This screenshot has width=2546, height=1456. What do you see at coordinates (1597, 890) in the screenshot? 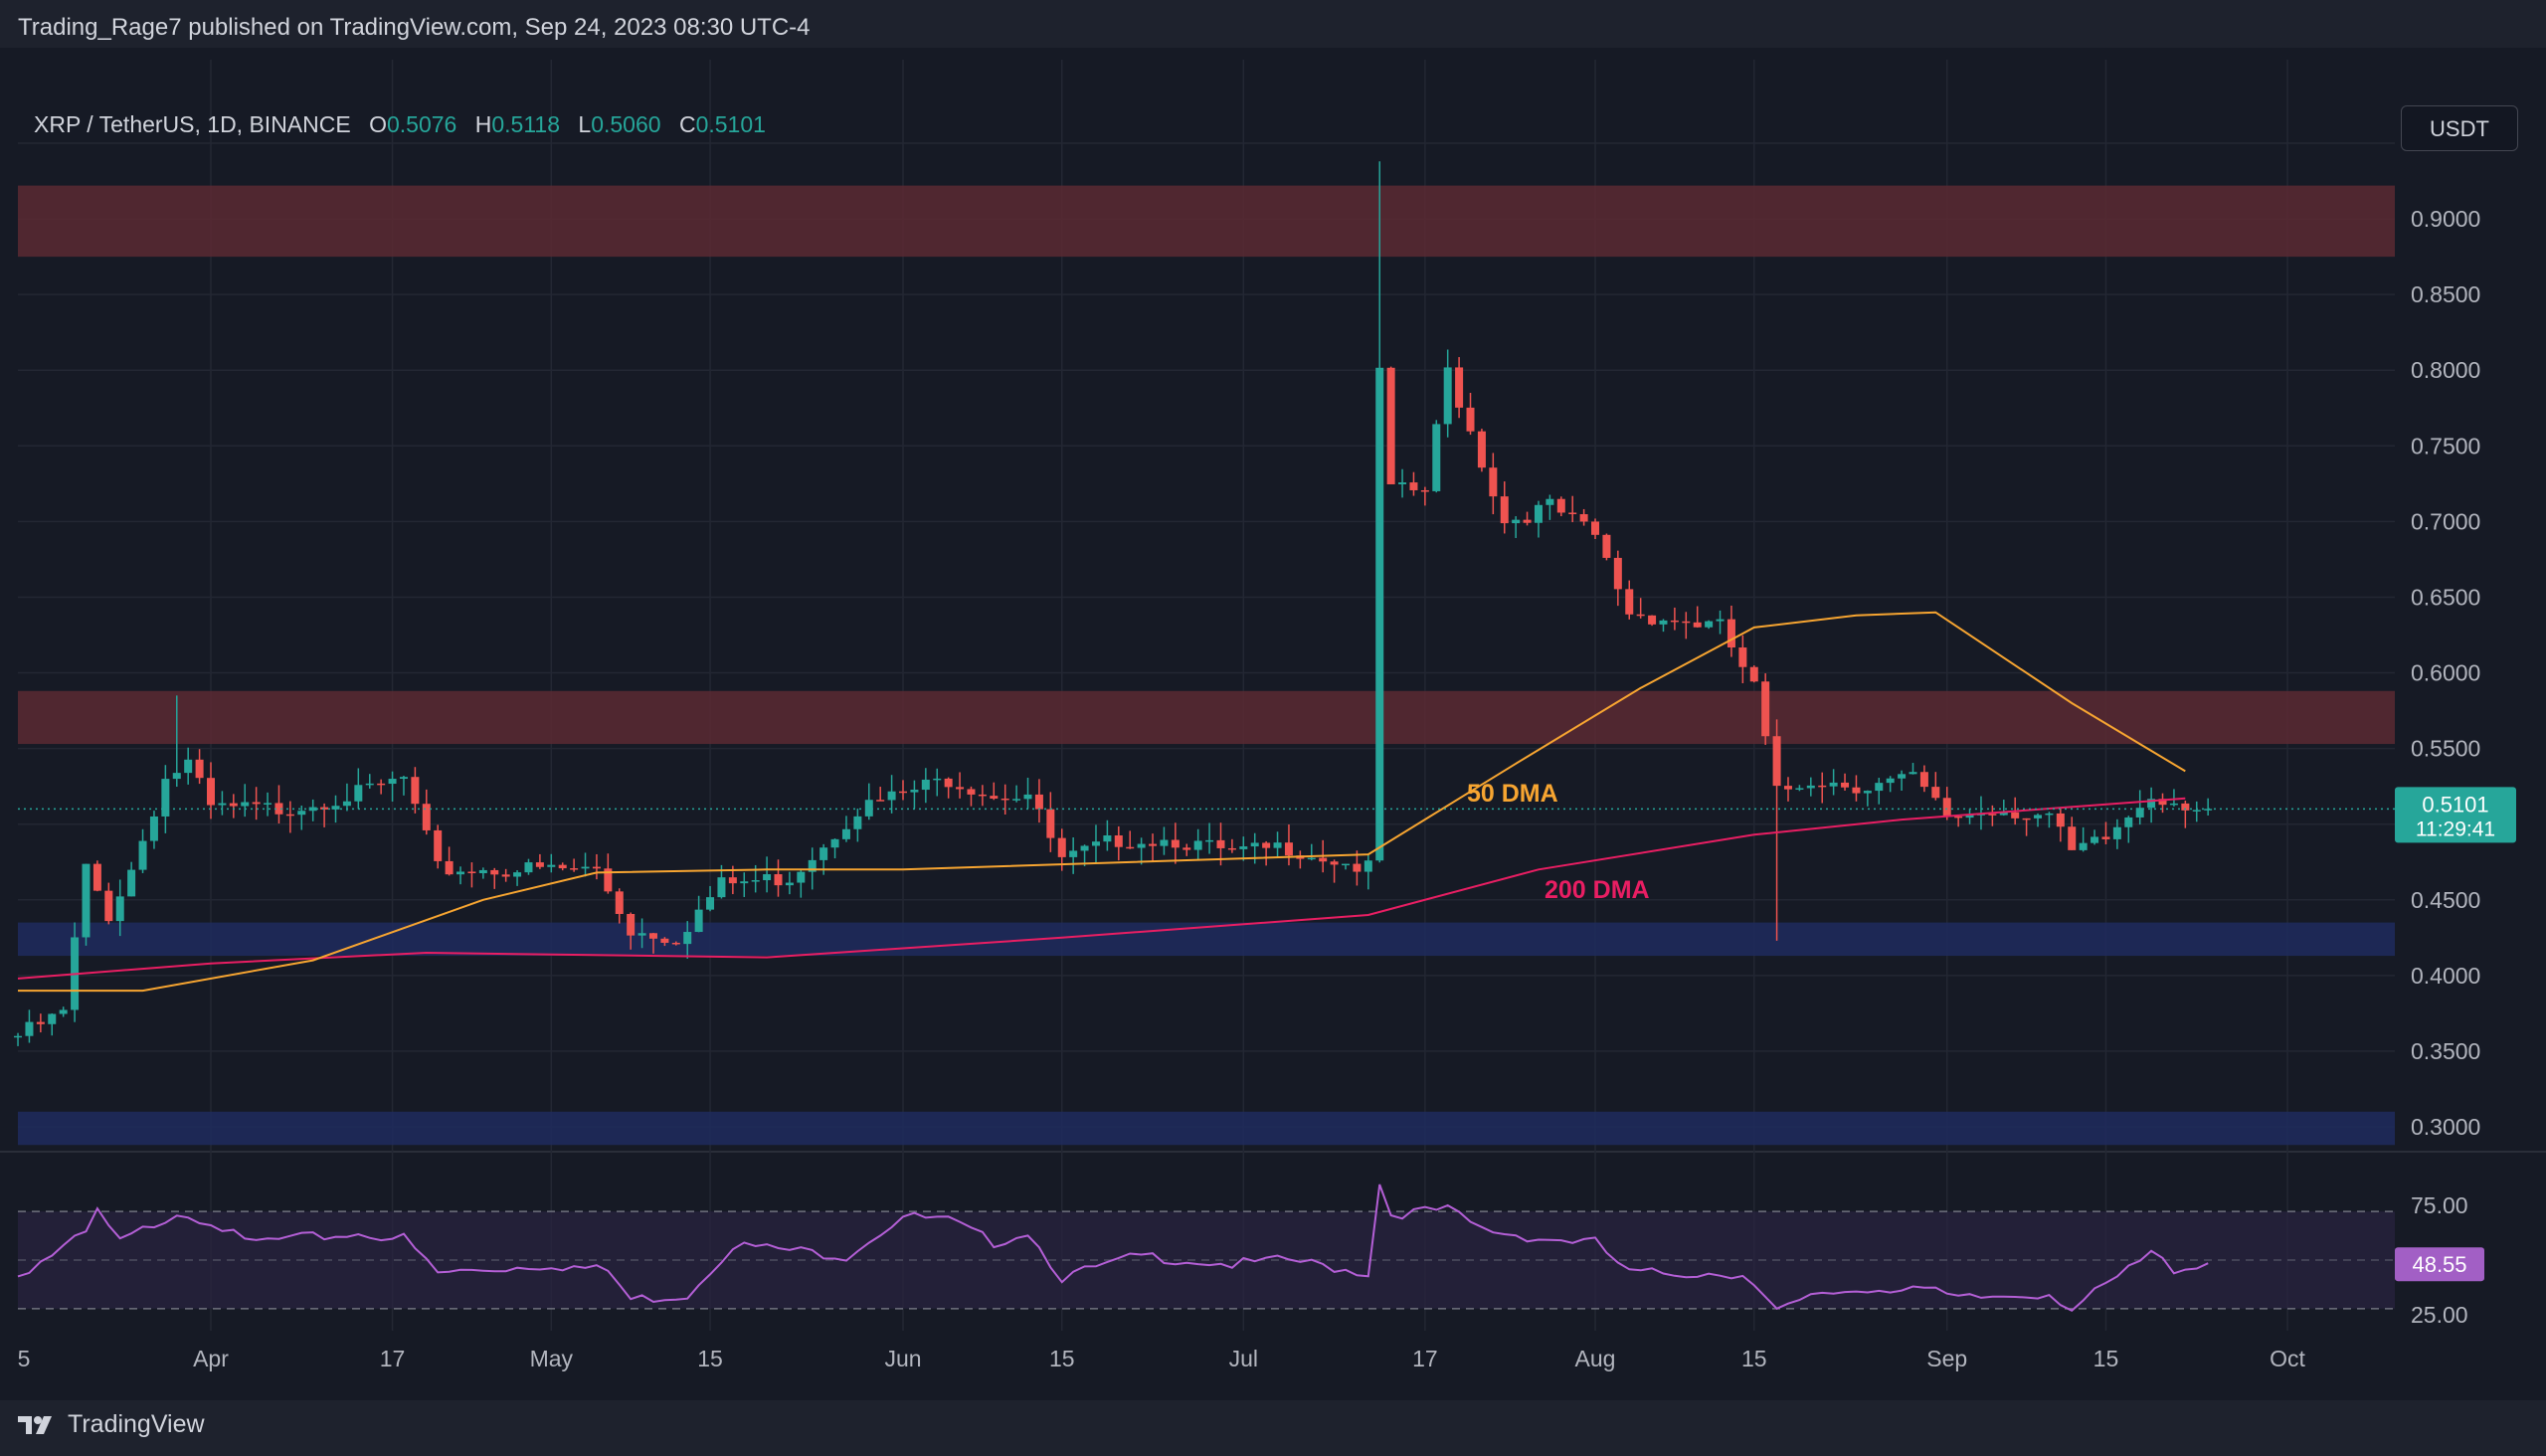
I see `ma200-label: 200 DMA` at bounding box center [1597, 890].